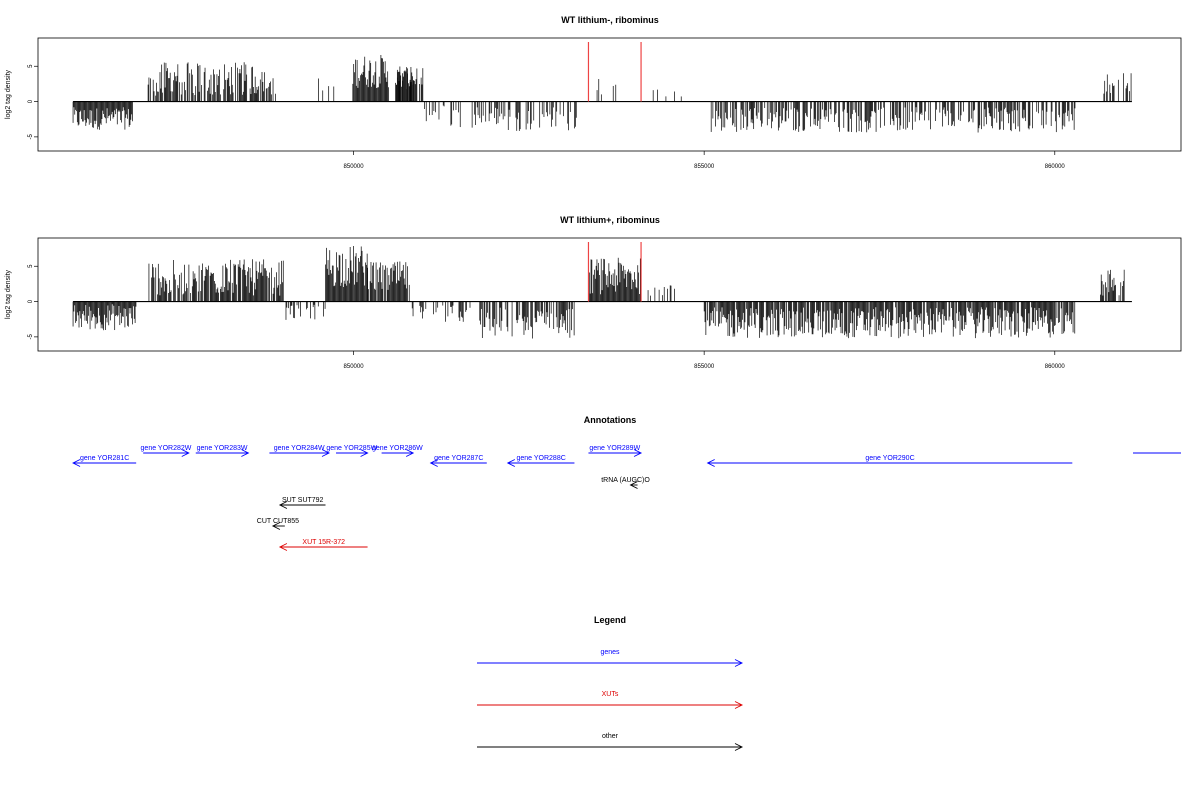  What do you see at coordinates (610, 658) in the screenshot?
I see `legend-item: genes` at bounding box center [610, 658].